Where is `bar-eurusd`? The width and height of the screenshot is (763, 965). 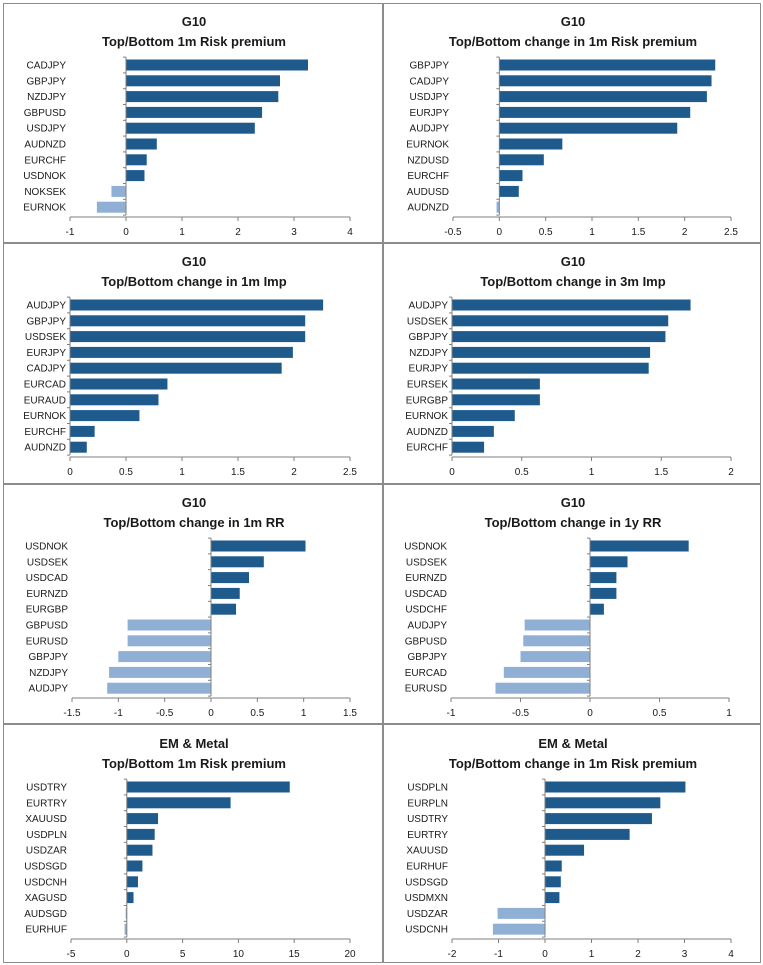
bar-eurusd is located at coordinates (169, 641).